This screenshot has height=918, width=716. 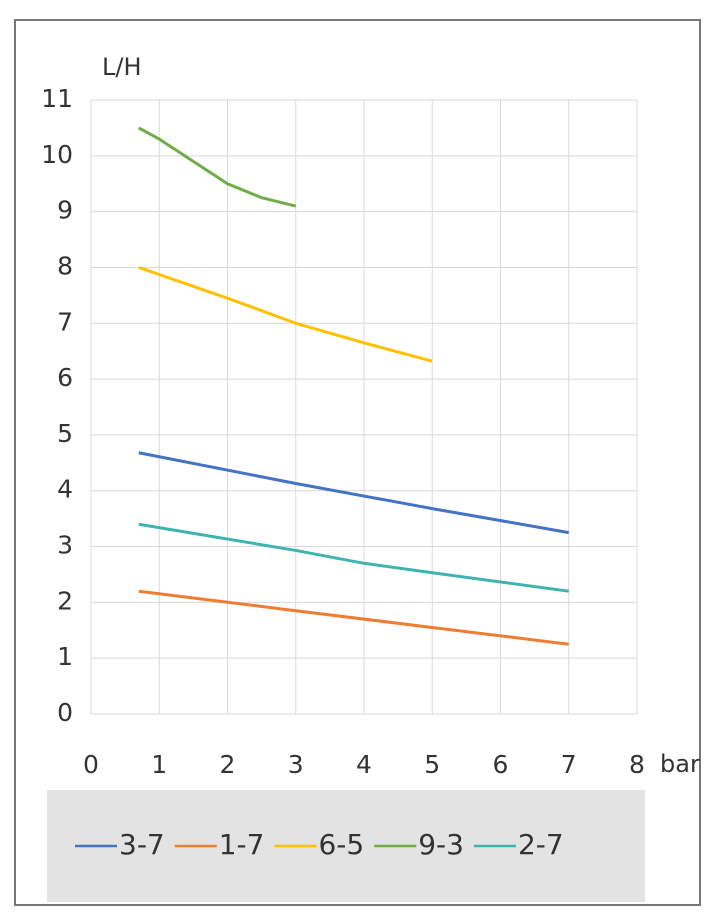 What do you see at coordinates (569, 764) in the screenshot?
I see `x-tick-label: 7` at bounding box center [569, 764].